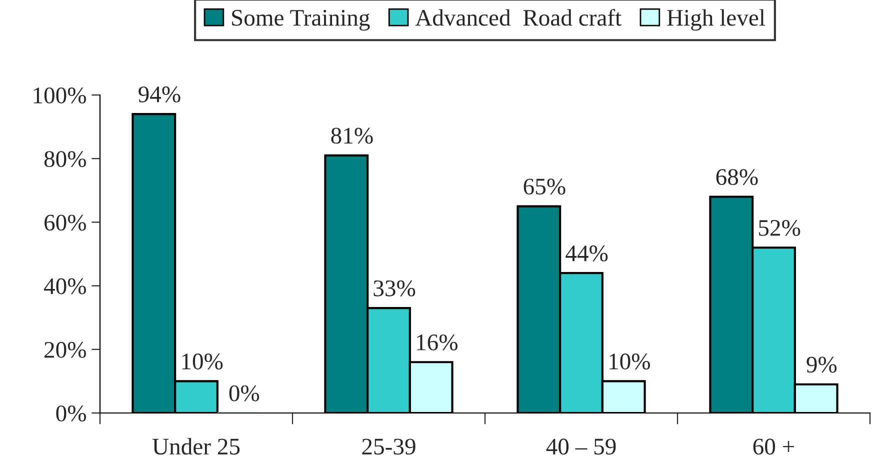 The width and height of the screenshot is (875, 472). Describe the element at coordinates (821, 364) in the screenshot. I see `data-label: 9%` at that location.